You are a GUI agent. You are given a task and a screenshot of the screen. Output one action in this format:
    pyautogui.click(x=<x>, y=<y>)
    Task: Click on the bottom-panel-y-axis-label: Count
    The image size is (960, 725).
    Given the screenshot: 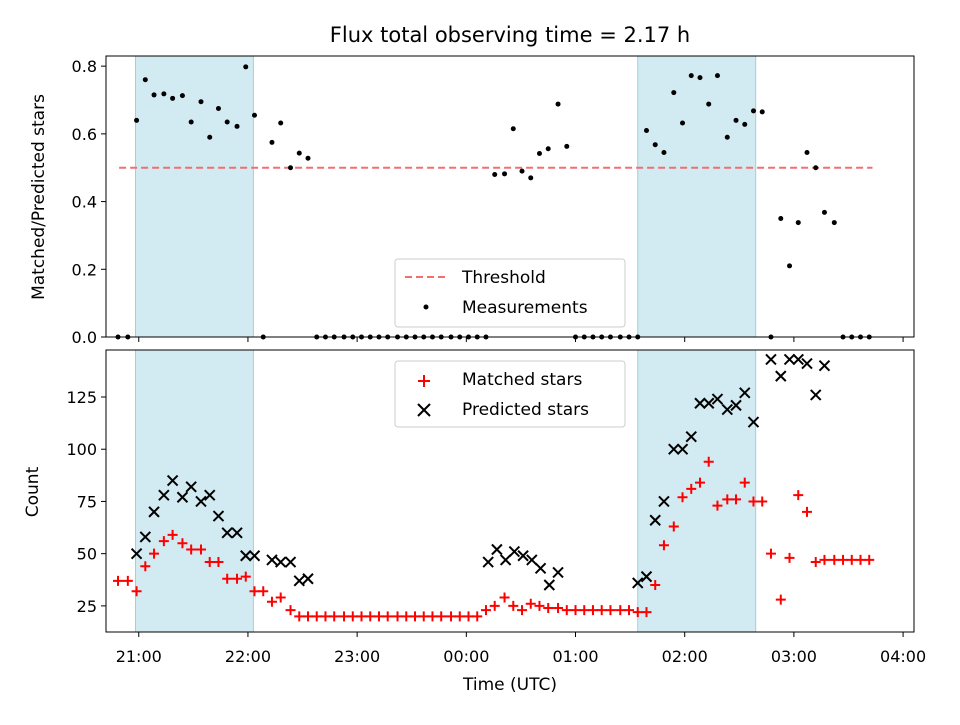 What is the action you would take?
    pyautogui.click(x=33, y=491)
    